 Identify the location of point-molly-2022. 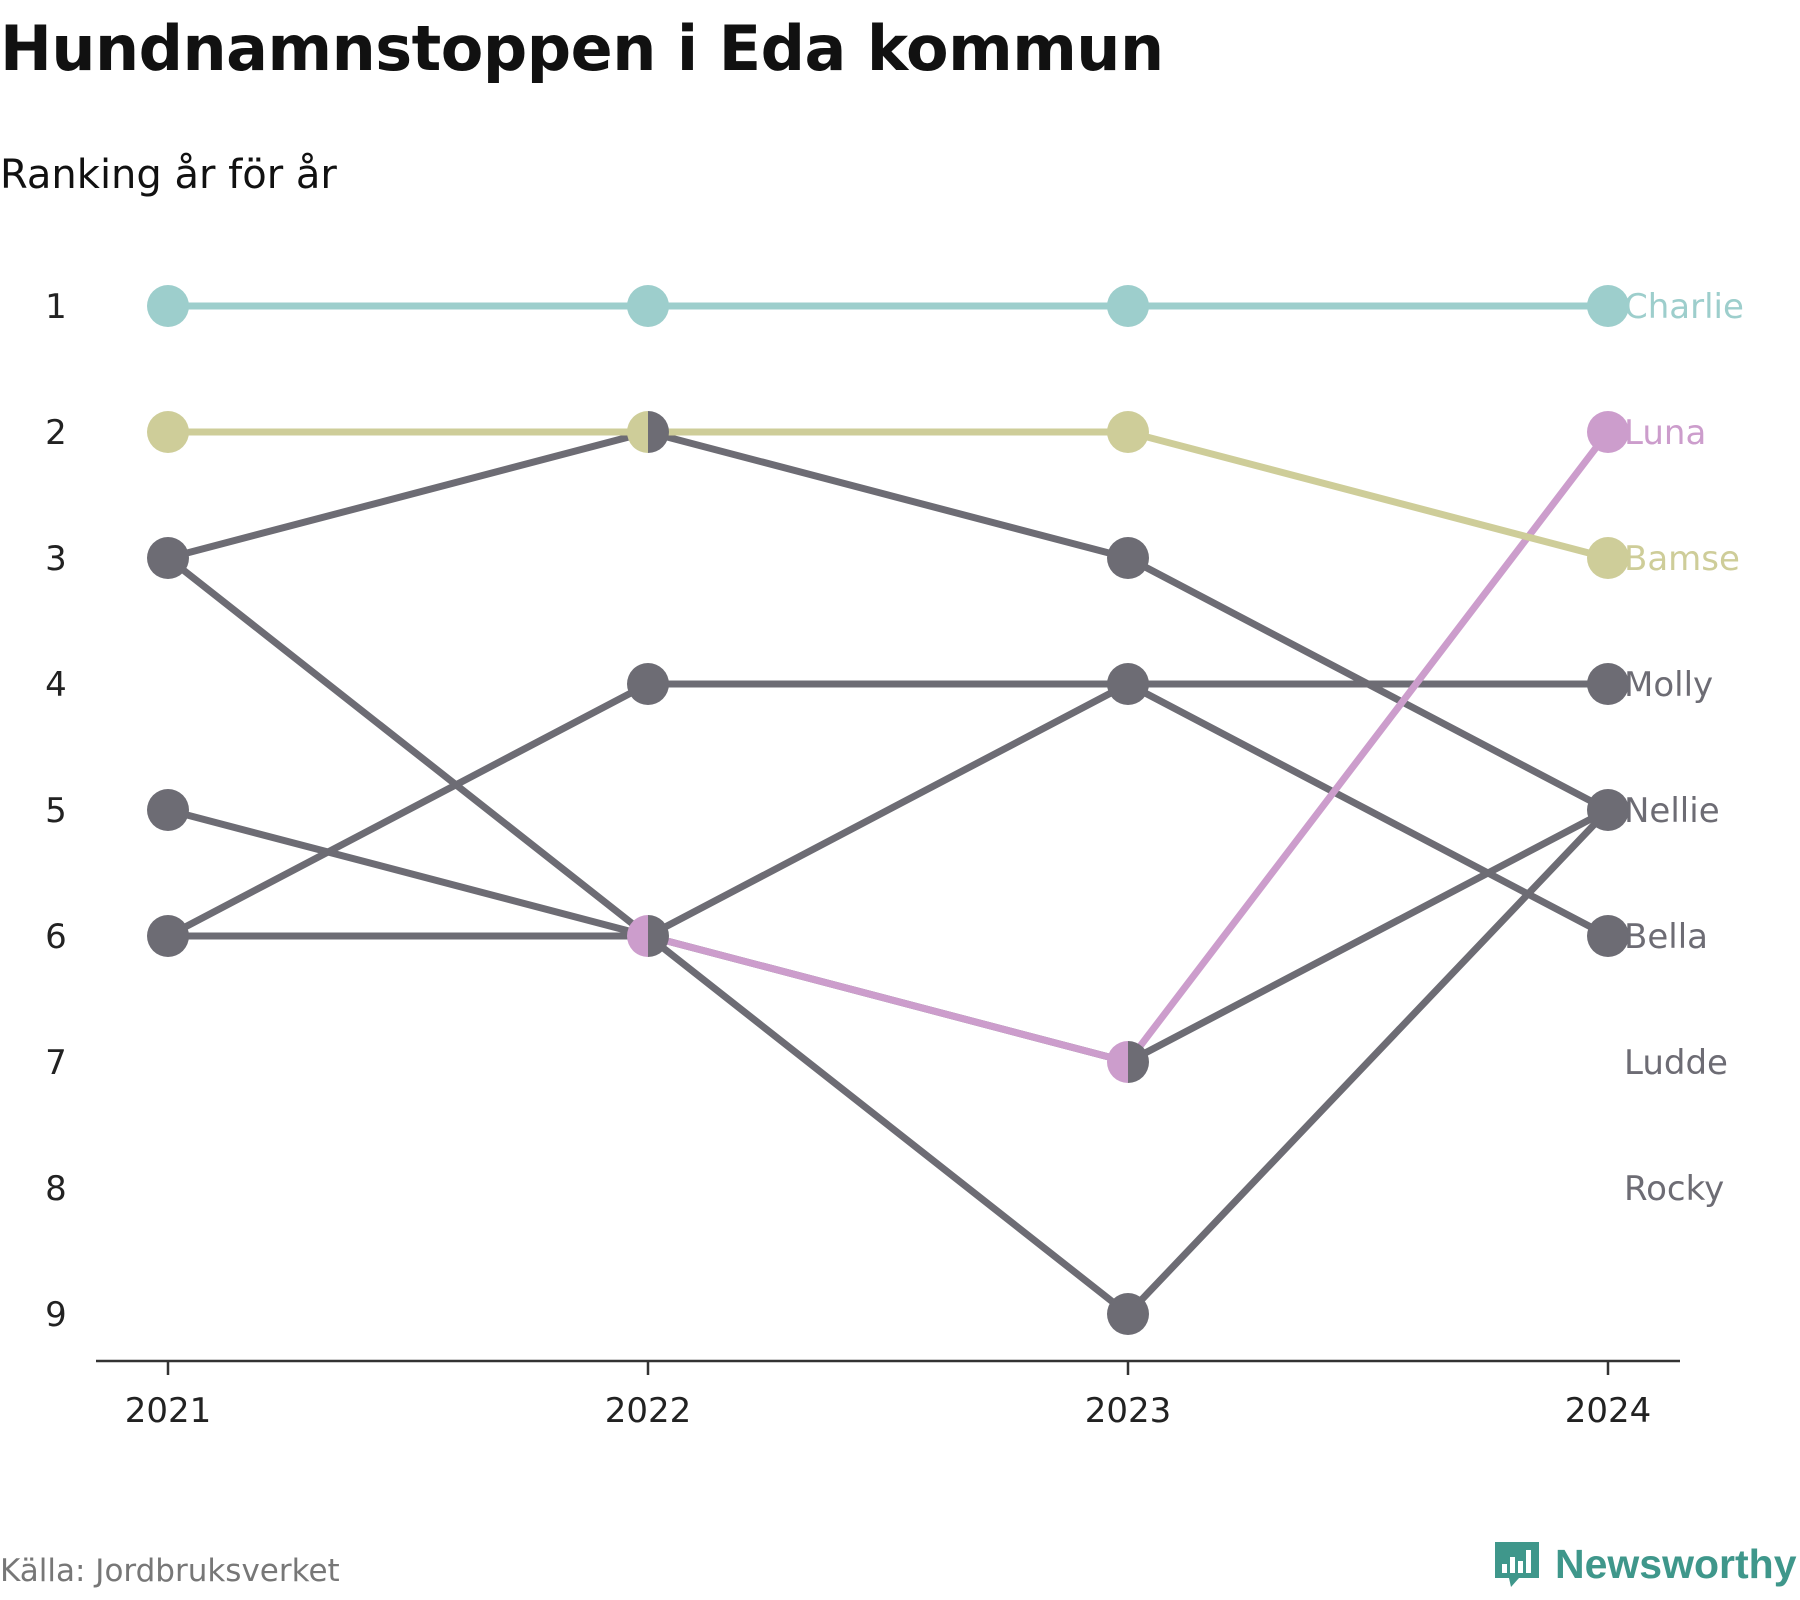
(648, 684).